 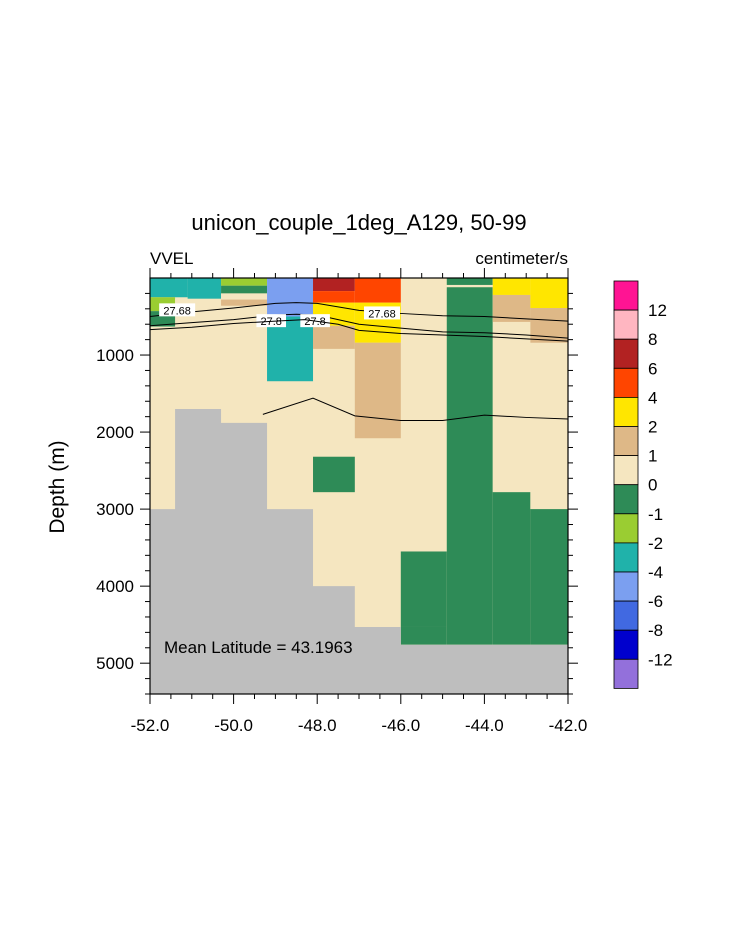 What do you see at coordinates (652, 427) in the screenshot?
I see `colorbar-label: 2` at bounding box center [652, 427].